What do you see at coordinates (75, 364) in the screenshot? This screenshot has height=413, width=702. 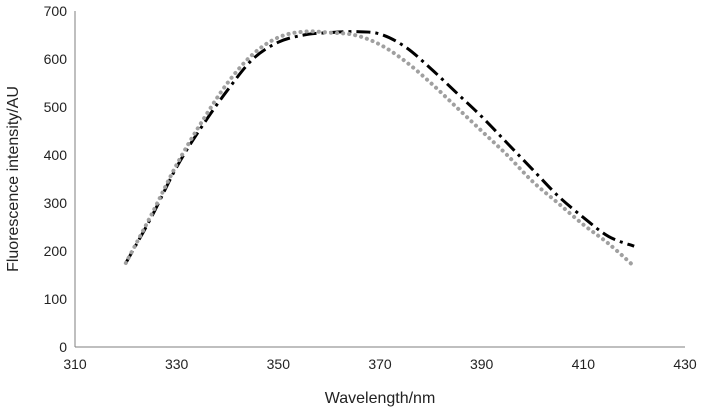 I see `x-tick-label: 310` at bounding box center [75, 364].